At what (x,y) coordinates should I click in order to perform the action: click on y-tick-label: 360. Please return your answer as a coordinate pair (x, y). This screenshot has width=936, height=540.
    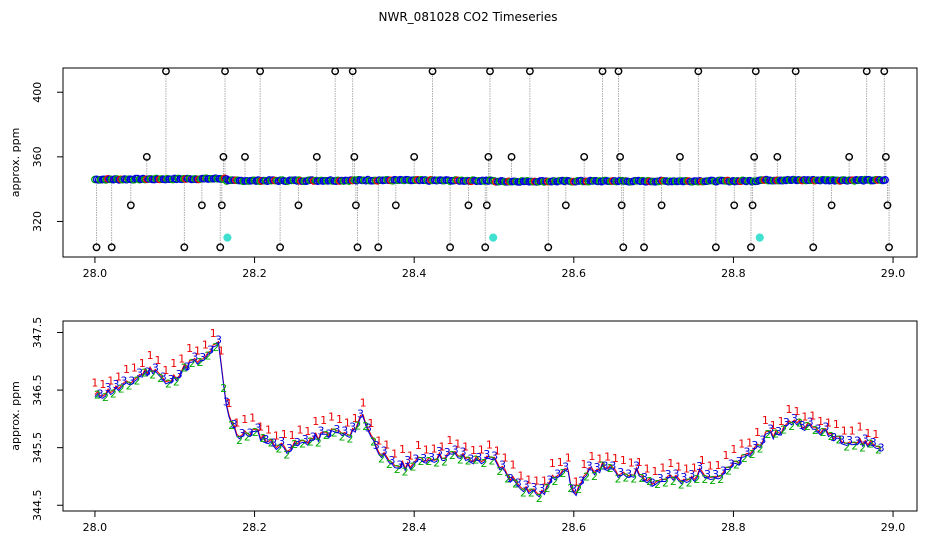
    Looking at the image, I should click on (37, 156).